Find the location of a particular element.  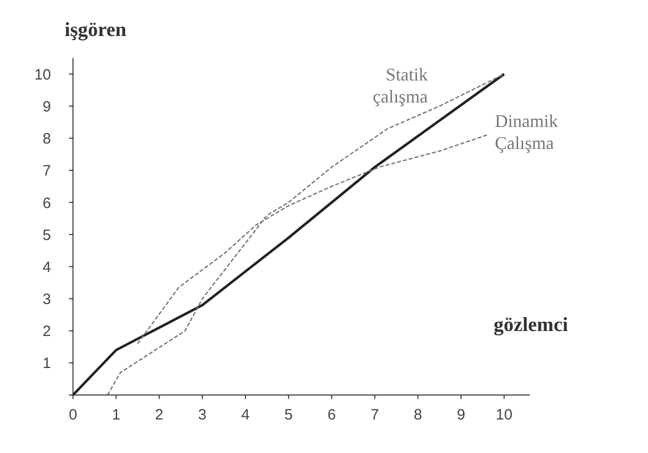

x-tick-label: 10 is located at coordinates (504, 415).